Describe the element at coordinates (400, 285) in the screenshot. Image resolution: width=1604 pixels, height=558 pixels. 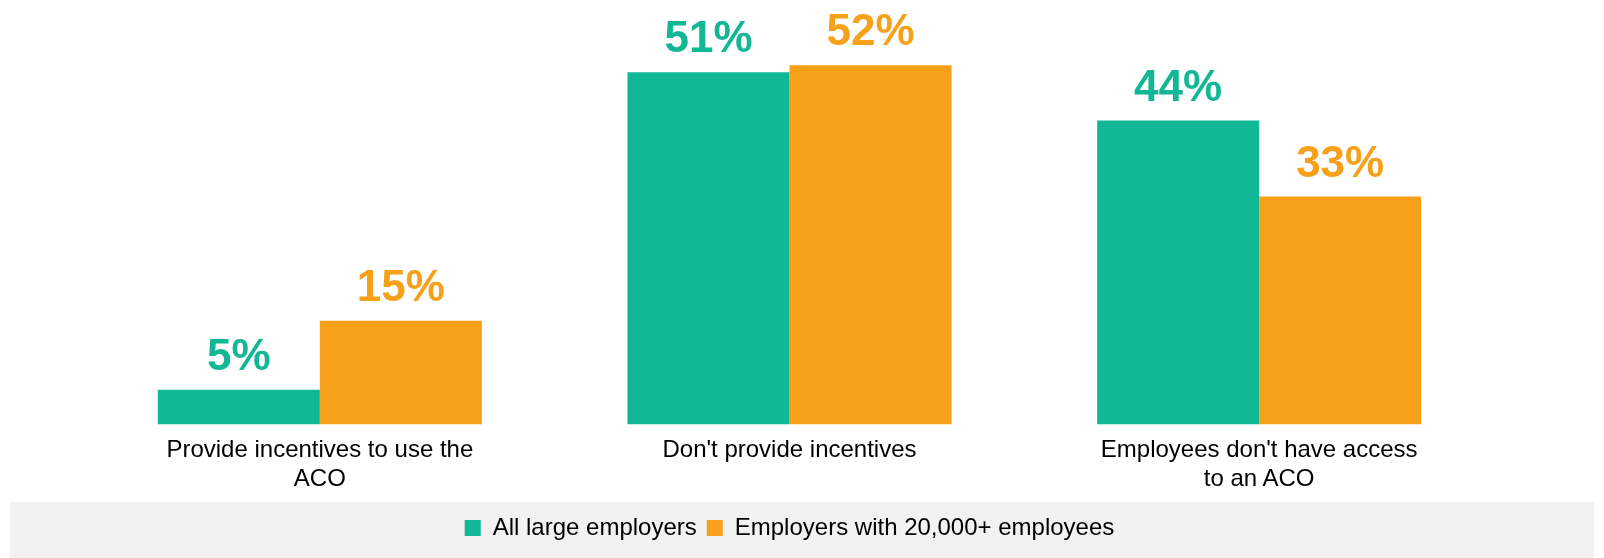
I see `data-label: 15%` at that location.